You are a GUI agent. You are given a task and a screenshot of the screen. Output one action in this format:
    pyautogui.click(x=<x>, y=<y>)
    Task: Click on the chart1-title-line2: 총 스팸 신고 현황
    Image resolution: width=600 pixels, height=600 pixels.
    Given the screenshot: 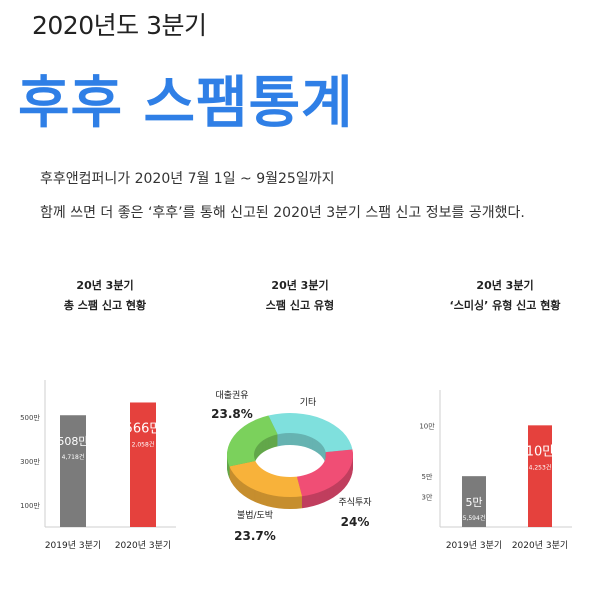 What is the action you would take?
    pyautogui.click(x=105, y=305)
    